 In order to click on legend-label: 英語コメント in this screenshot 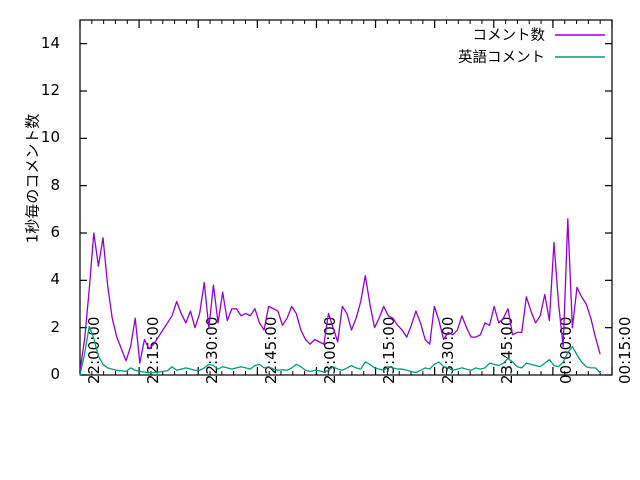, I will do `click(501, 57)`.